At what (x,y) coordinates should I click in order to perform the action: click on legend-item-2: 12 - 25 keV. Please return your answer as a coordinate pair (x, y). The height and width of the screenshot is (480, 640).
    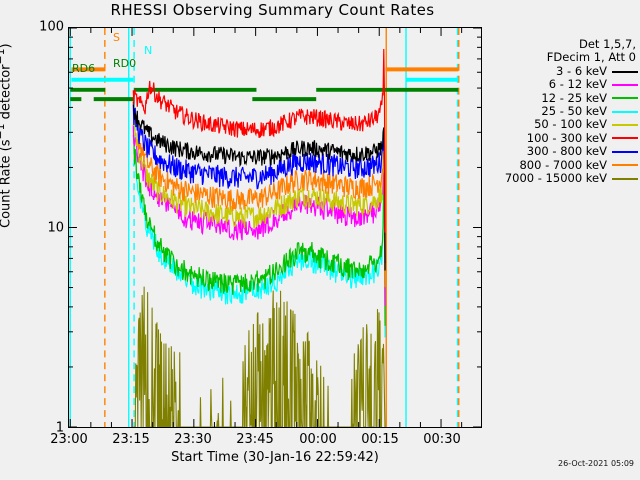
    Looking at the image, I should click on (562, 97).